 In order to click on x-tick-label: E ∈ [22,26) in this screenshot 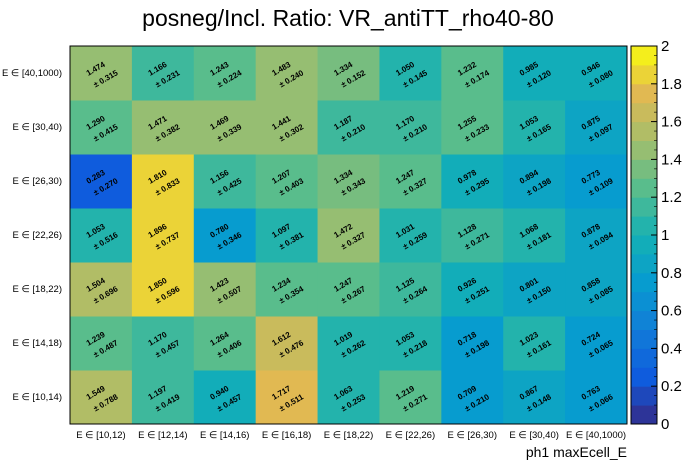, I will do `click(410, 435)`.